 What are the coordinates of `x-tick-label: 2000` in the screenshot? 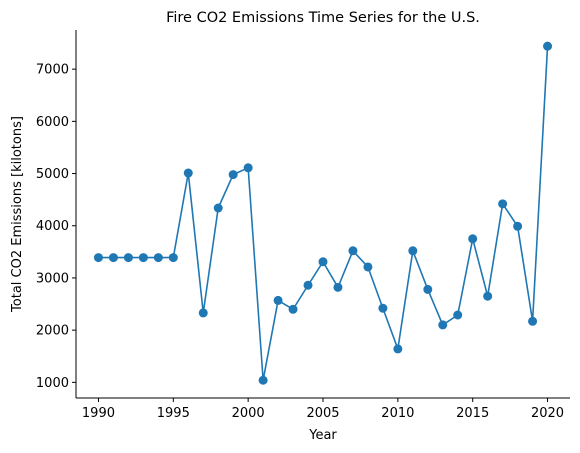 It's located at (248, 413).